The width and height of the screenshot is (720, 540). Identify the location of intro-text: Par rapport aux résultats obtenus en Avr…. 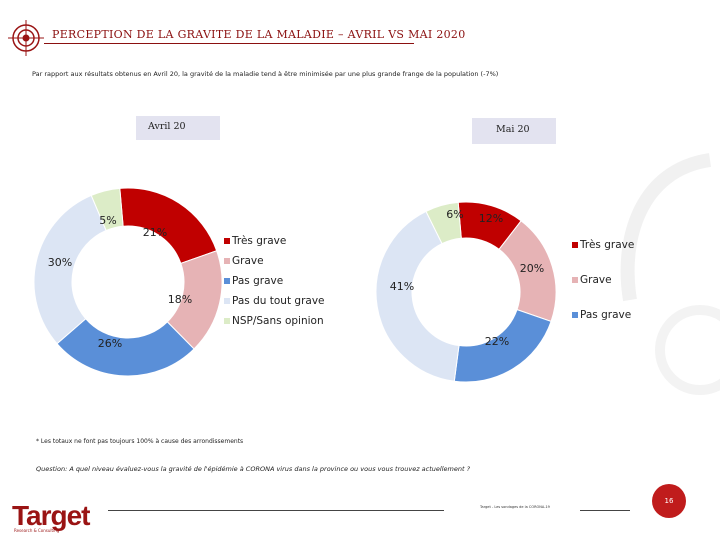
(265, 74).